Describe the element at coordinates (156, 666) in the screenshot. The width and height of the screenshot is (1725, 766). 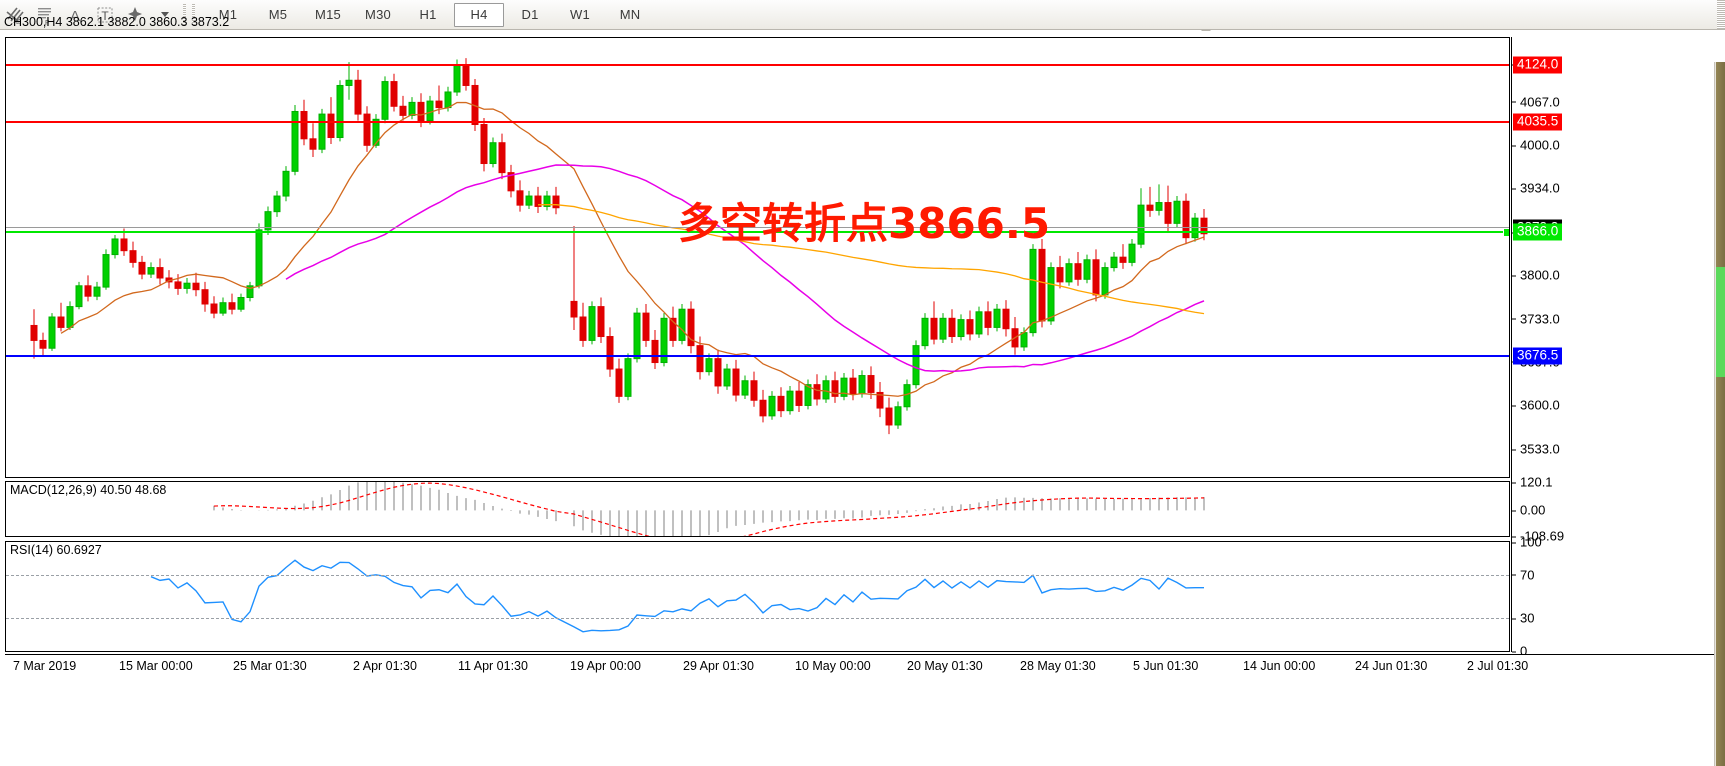
I see `time-tick: 15 Mar 00:00` at that location.